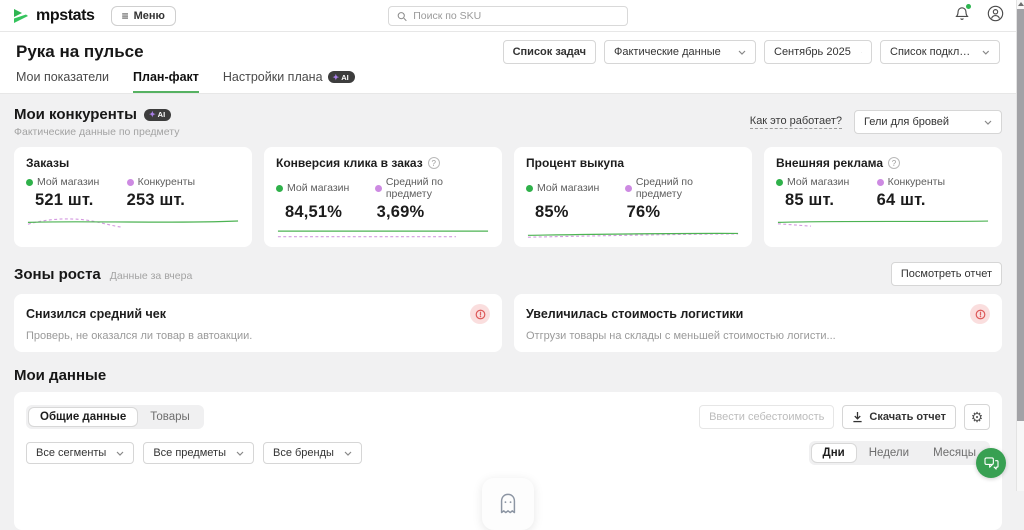 Image resolution: width=1024 pixels, height=530 pixels. I want to click on growth-card-title: Увеличилась стоимость логистики, so click(635, 314).